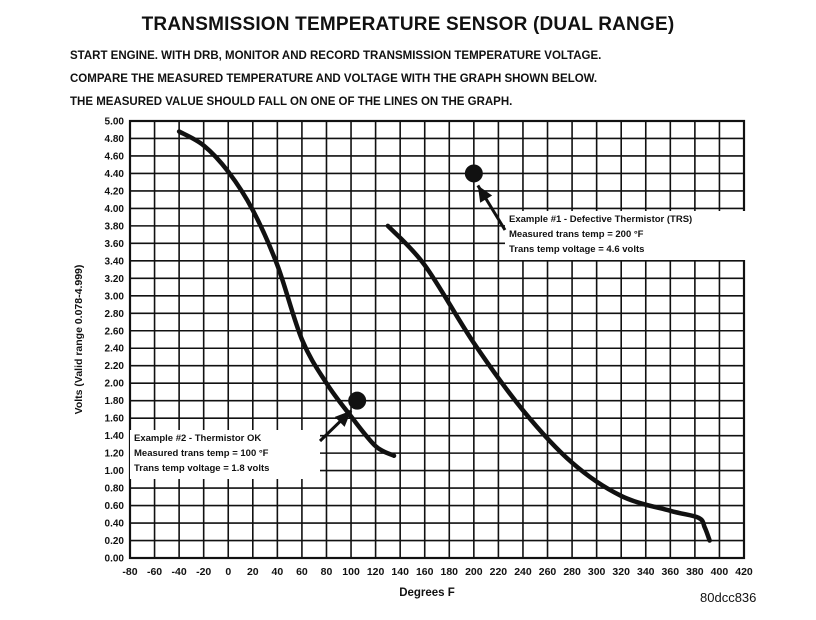 The image size is (816, 620). Describe the element at coordinates (179, 572) in the screenshot. I see `x-tick-label: -40` at that location.